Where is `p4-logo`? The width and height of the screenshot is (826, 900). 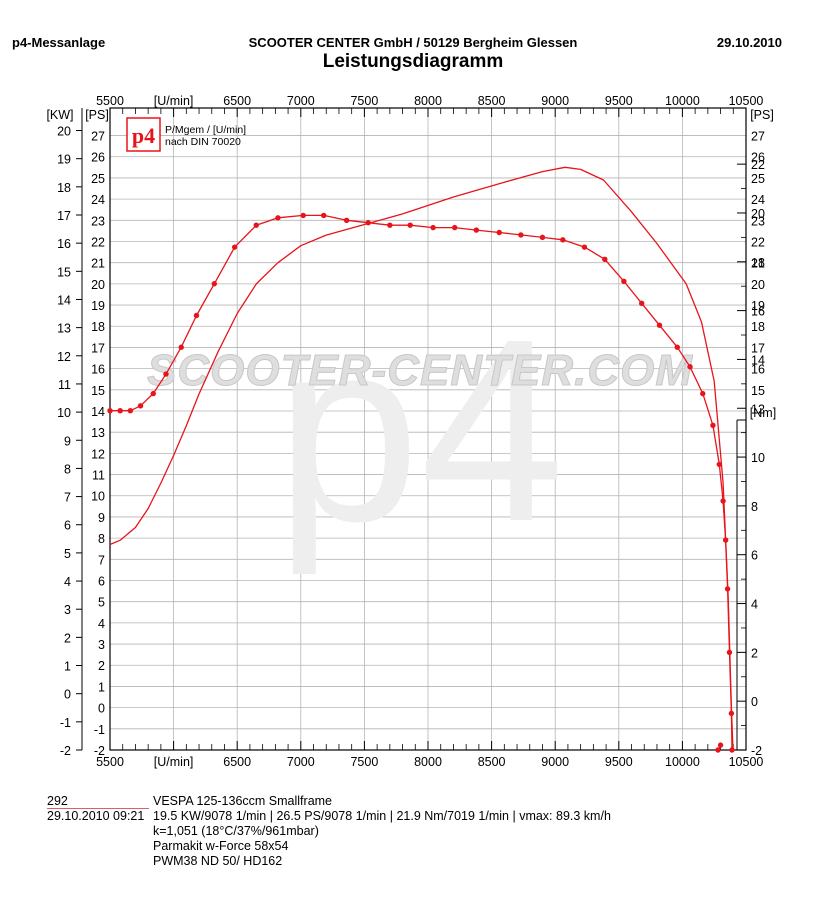
p4-logo is located at coordinates (143, 134).